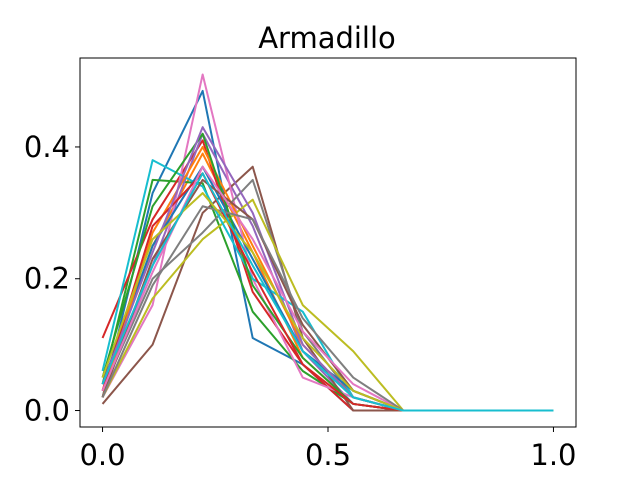  I want to click on y-tick-label: 0.4, so click(47, 147).